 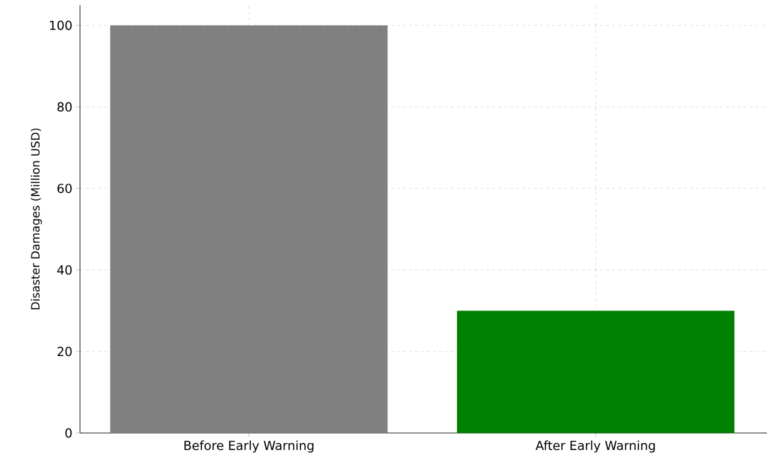 I want to click on y-tick-label: 100, so click(x=61, y=25).